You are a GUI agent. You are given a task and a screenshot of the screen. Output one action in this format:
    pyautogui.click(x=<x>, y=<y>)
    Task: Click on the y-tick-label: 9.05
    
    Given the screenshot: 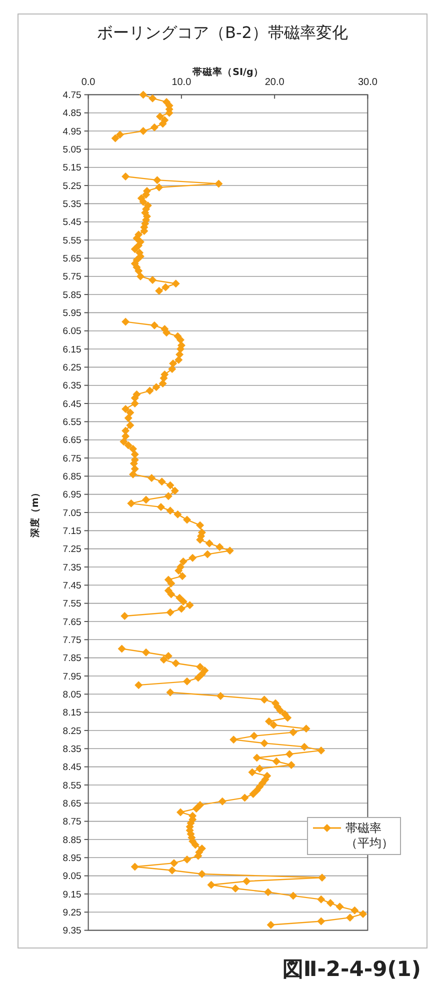 What is the action you would take?
    pyautogui.click(x=72, y=876)
    